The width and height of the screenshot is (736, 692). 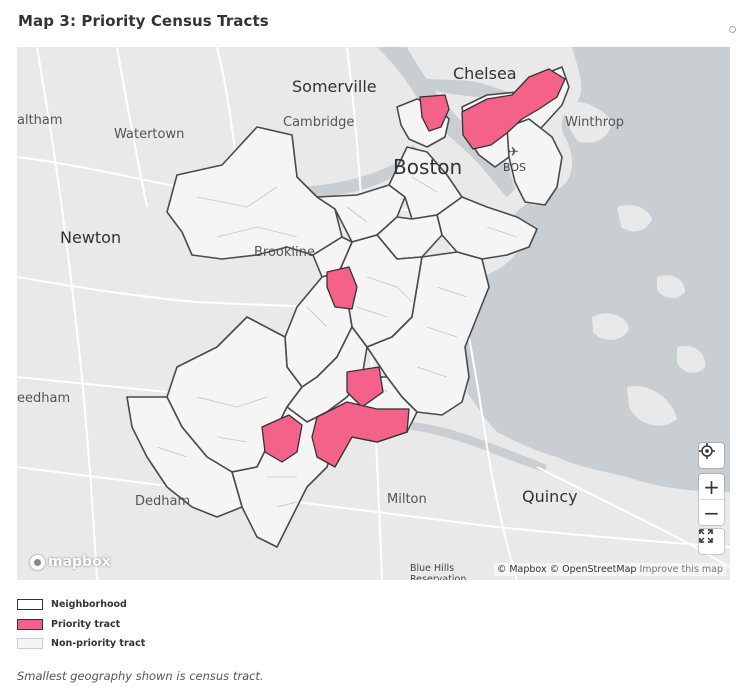 What do you see at coordinates (163, 501) in the screenshot?
I see `place-label-dedham: Dedham` at bounding box center [163, 501].